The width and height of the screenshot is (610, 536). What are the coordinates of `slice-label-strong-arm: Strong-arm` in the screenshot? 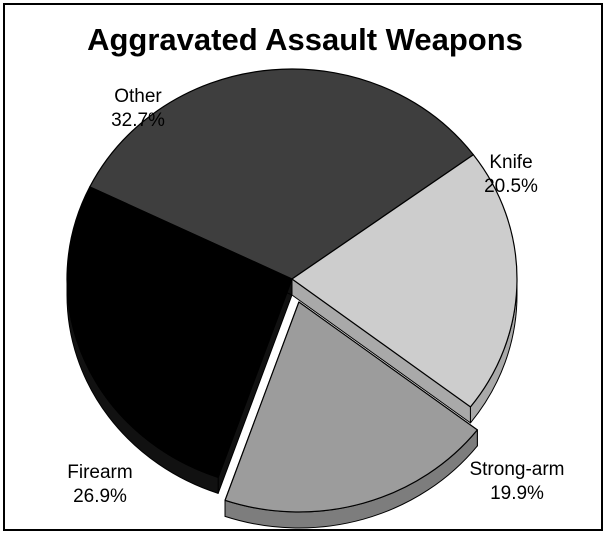 It's located at (516, 469).